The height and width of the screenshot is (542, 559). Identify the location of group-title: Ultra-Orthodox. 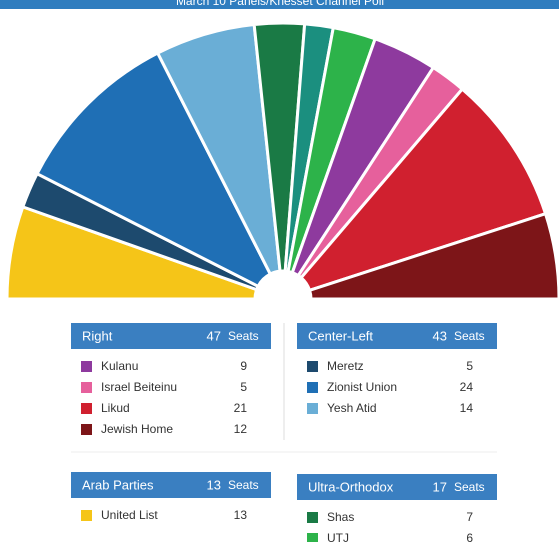
(351, 486).